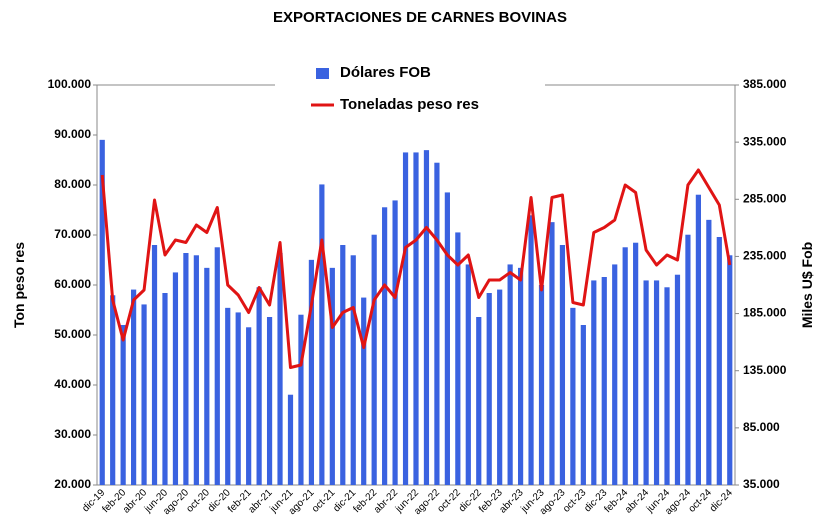 The width and height of the screenshot is (825, 532). Describe the element at coordinates (721, 500) in the screenshot. I see `x-tick-label: dic-24` at that location.